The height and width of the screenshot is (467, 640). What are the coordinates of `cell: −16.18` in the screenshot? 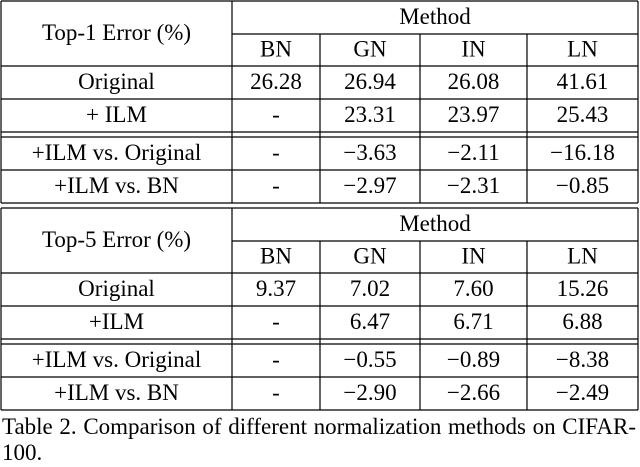 It's located at (582, 152).